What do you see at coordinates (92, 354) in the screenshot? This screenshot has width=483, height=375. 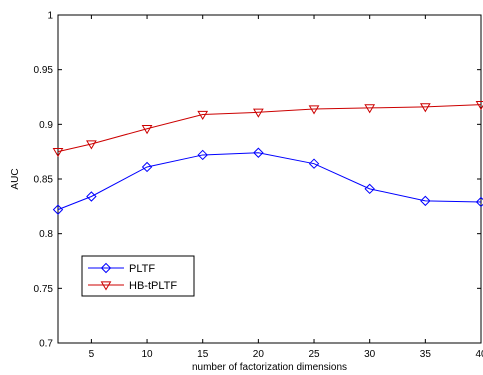 I see `x-tick-label: 5` at bounding box center [92, 354].